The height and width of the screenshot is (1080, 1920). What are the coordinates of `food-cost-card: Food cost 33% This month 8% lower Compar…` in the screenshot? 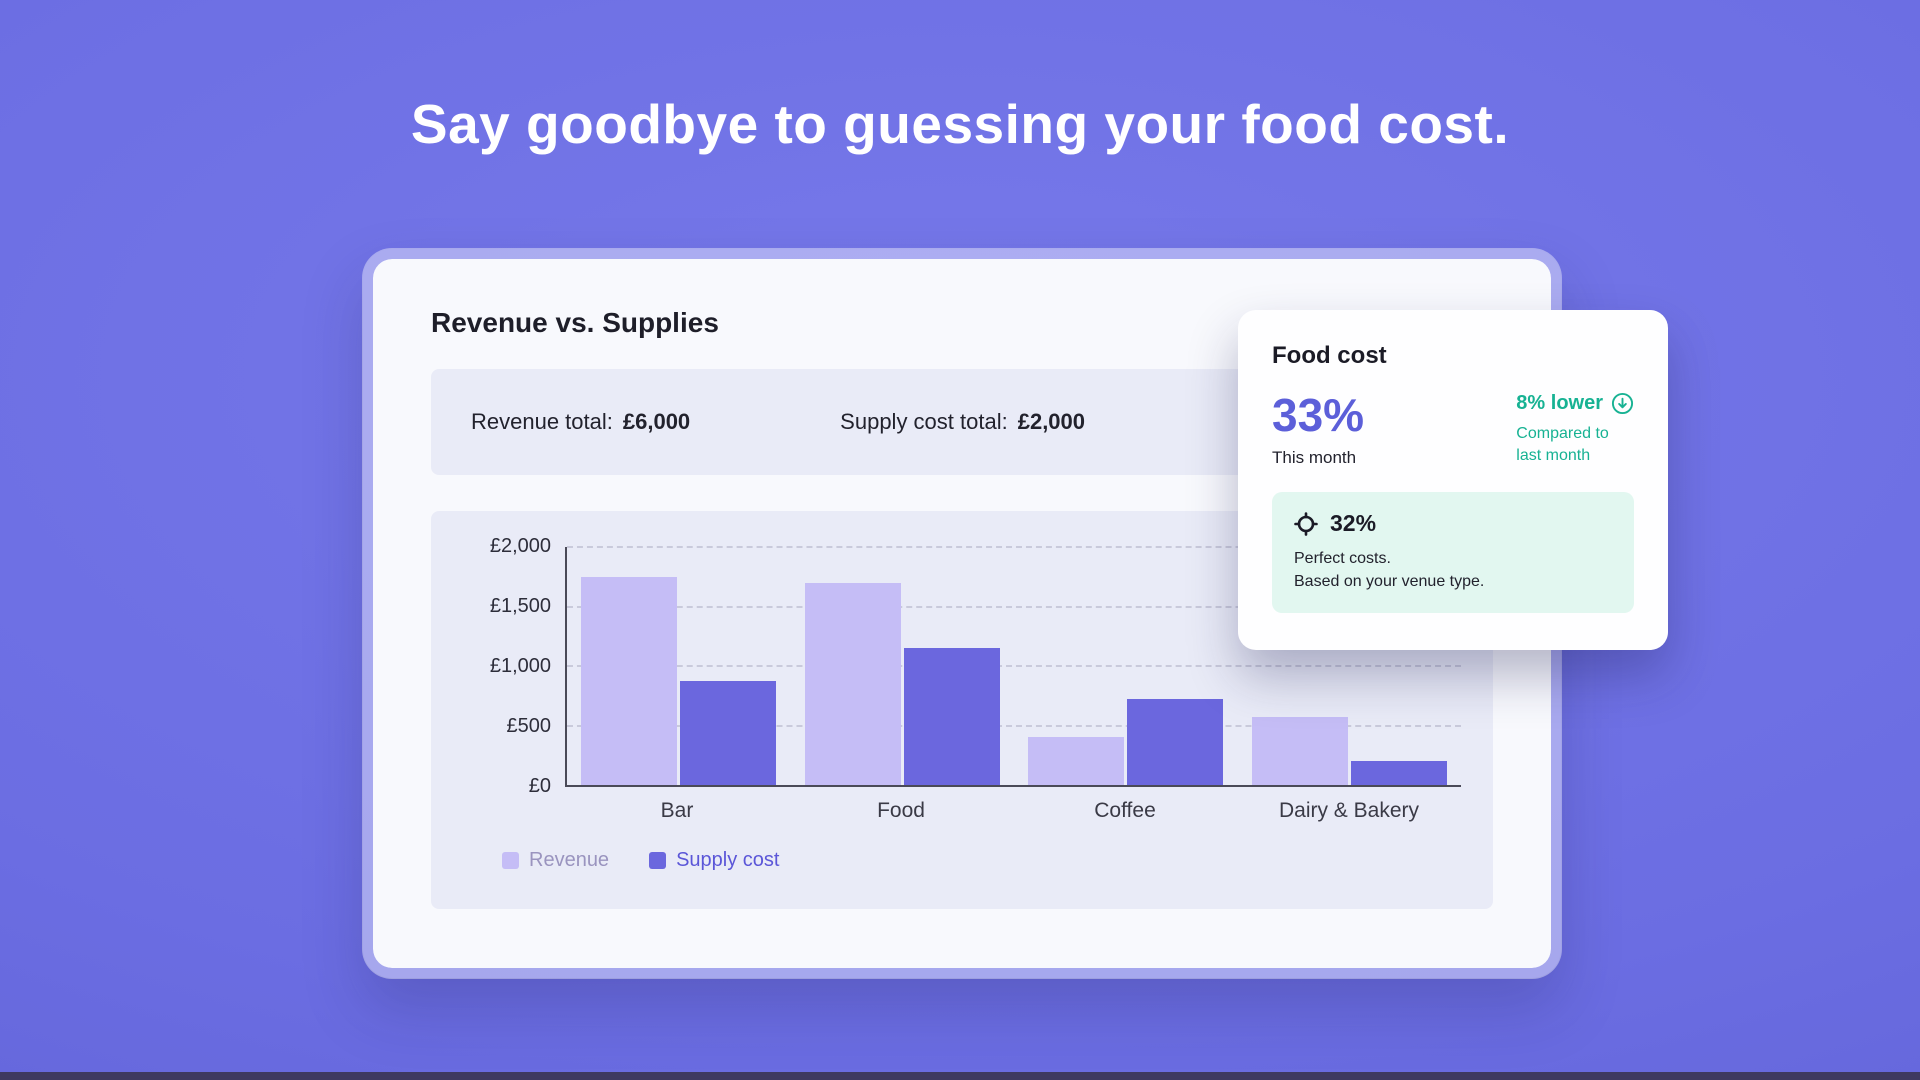 It's located at (1453, 480).